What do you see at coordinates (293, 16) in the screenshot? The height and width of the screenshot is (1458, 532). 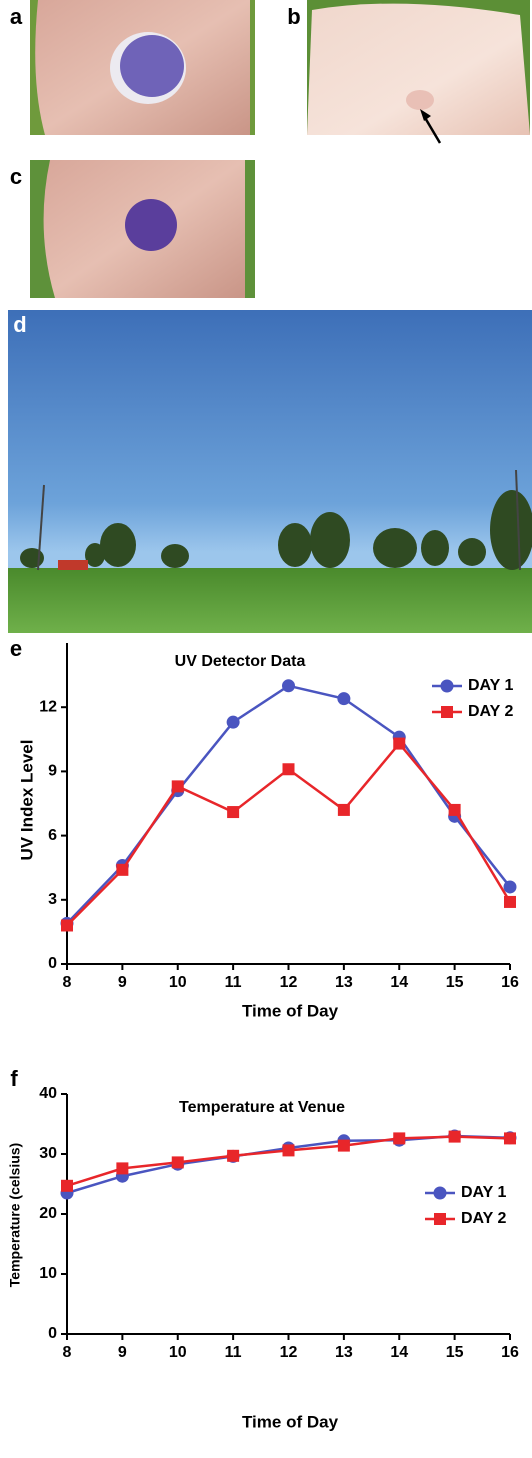 I see `panel-label: b` at bounding box center [293, 16].